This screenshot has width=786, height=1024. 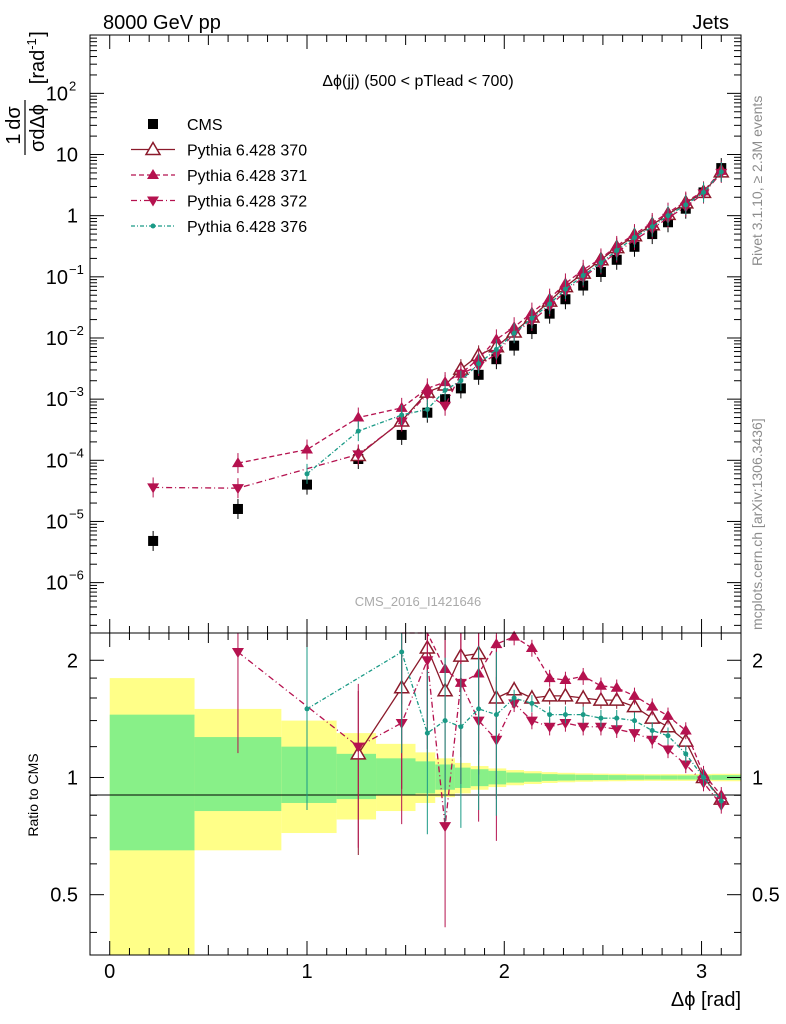 I want to click on ylabel-unit-close: ], so click(x=38, y=34).